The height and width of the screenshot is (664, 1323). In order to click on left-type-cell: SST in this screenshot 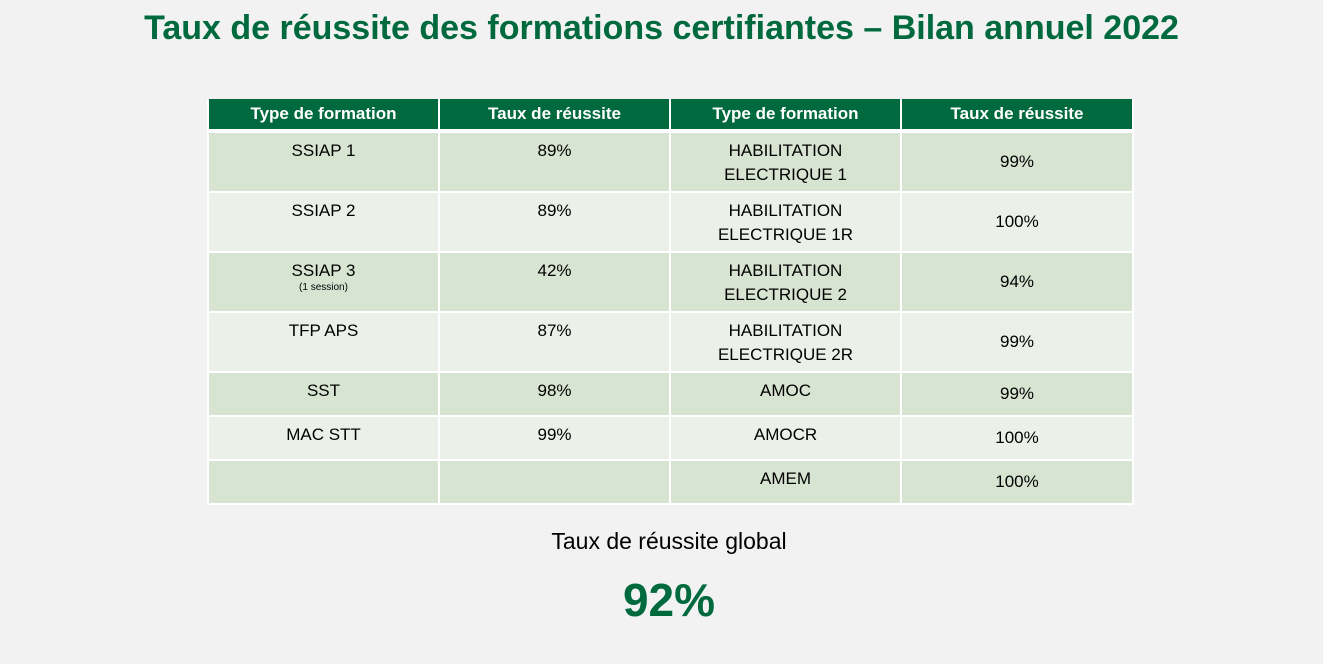, I will do `click(323, 394)`.